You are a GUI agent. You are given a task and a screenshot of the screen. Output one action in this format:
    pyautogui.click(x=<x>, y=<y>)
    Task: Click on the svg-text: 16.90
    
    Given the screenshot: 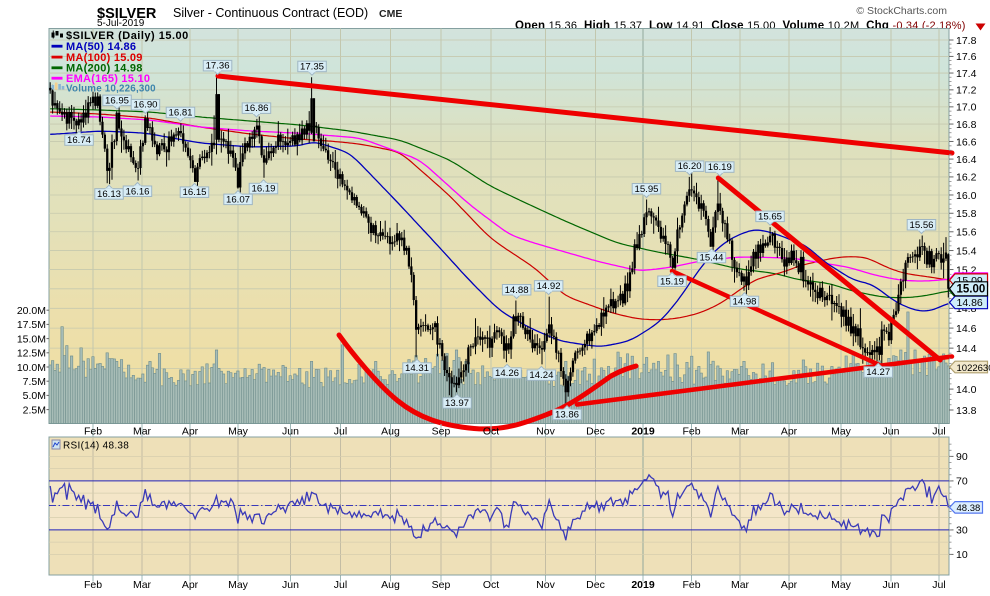 What is the action you would take?
    pyautogui.click(x=145, y=105)
    